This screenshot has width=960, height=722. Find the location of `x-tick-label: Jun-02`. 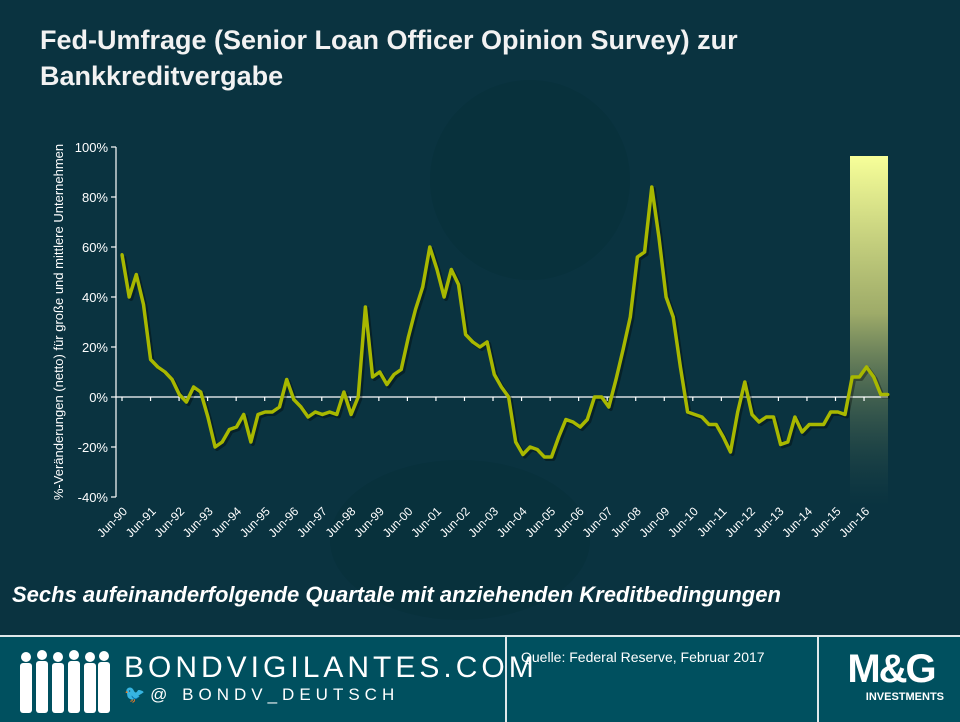

x-tick-label: Jun-02 is located at coordinates (455, 522).